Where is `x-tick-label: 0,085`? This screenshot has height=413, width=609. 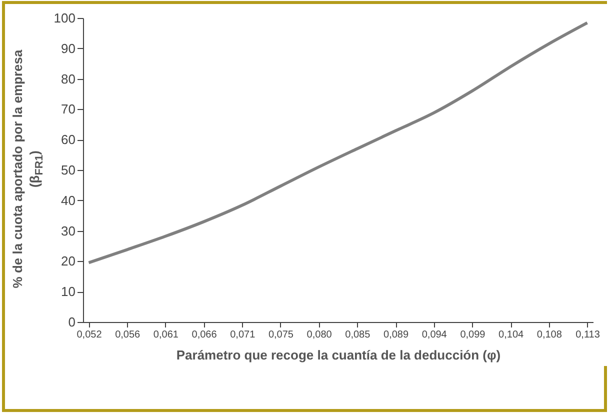
x-tick-label: 0,085 is located at coordinates (358, 335).